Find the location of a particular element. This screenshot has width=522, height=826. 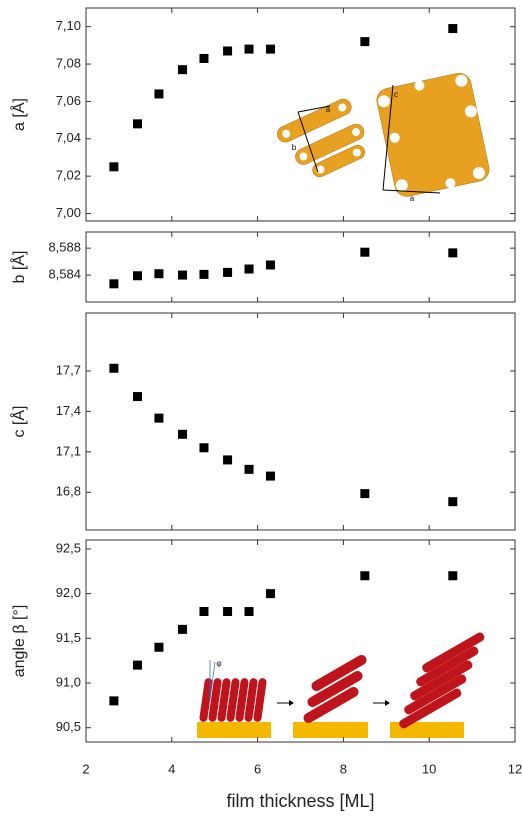

y-tick-label: 8,584 is located at coordinates (64, 274).